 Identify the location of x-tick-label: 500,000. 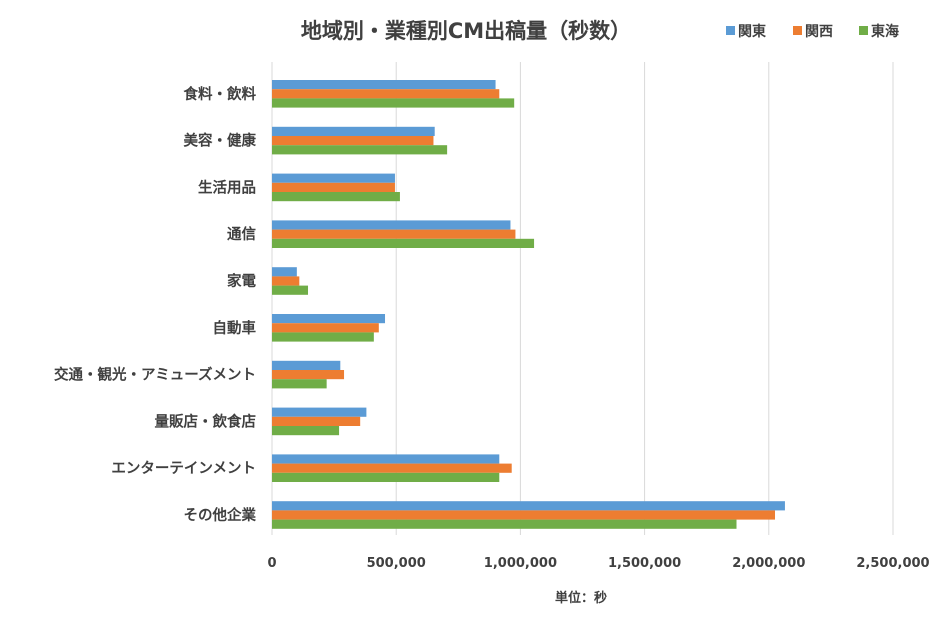
(396, 563).